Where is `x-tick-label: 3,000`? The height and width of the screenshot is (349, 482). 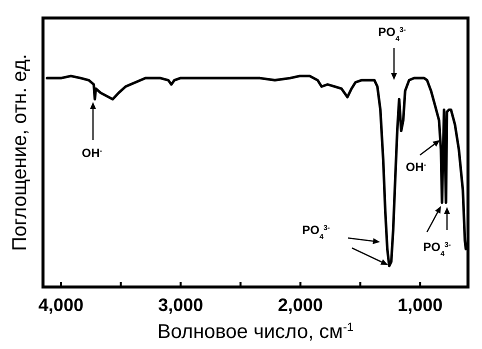 x-tick-label: 3,000 is located at coordinates (181, 305).